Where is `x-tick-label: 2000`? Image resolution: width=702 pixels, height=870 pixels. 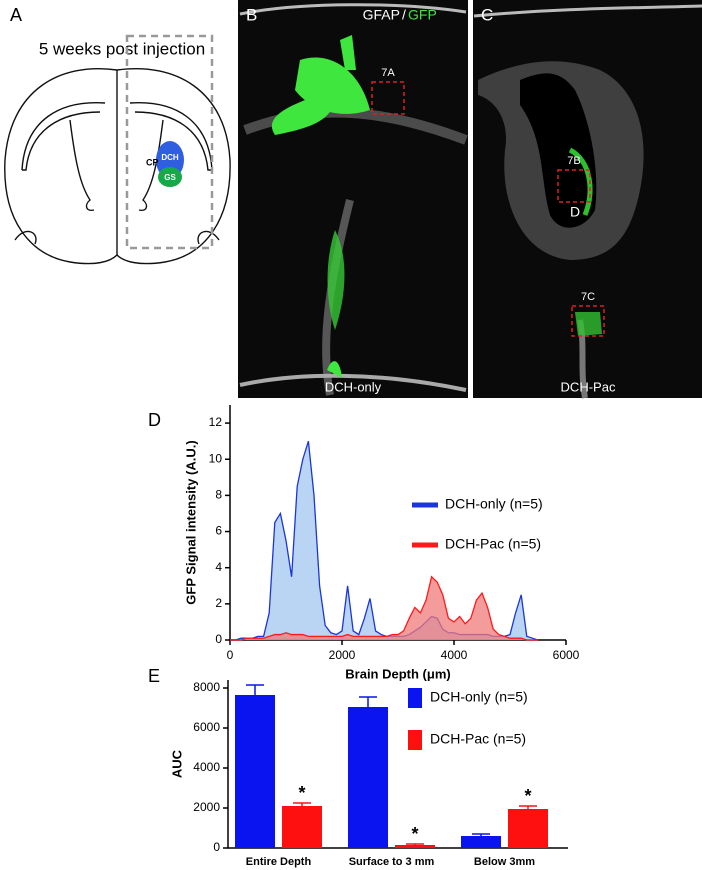 x-tick-label: 2000 is located at coordinates (342, 655).